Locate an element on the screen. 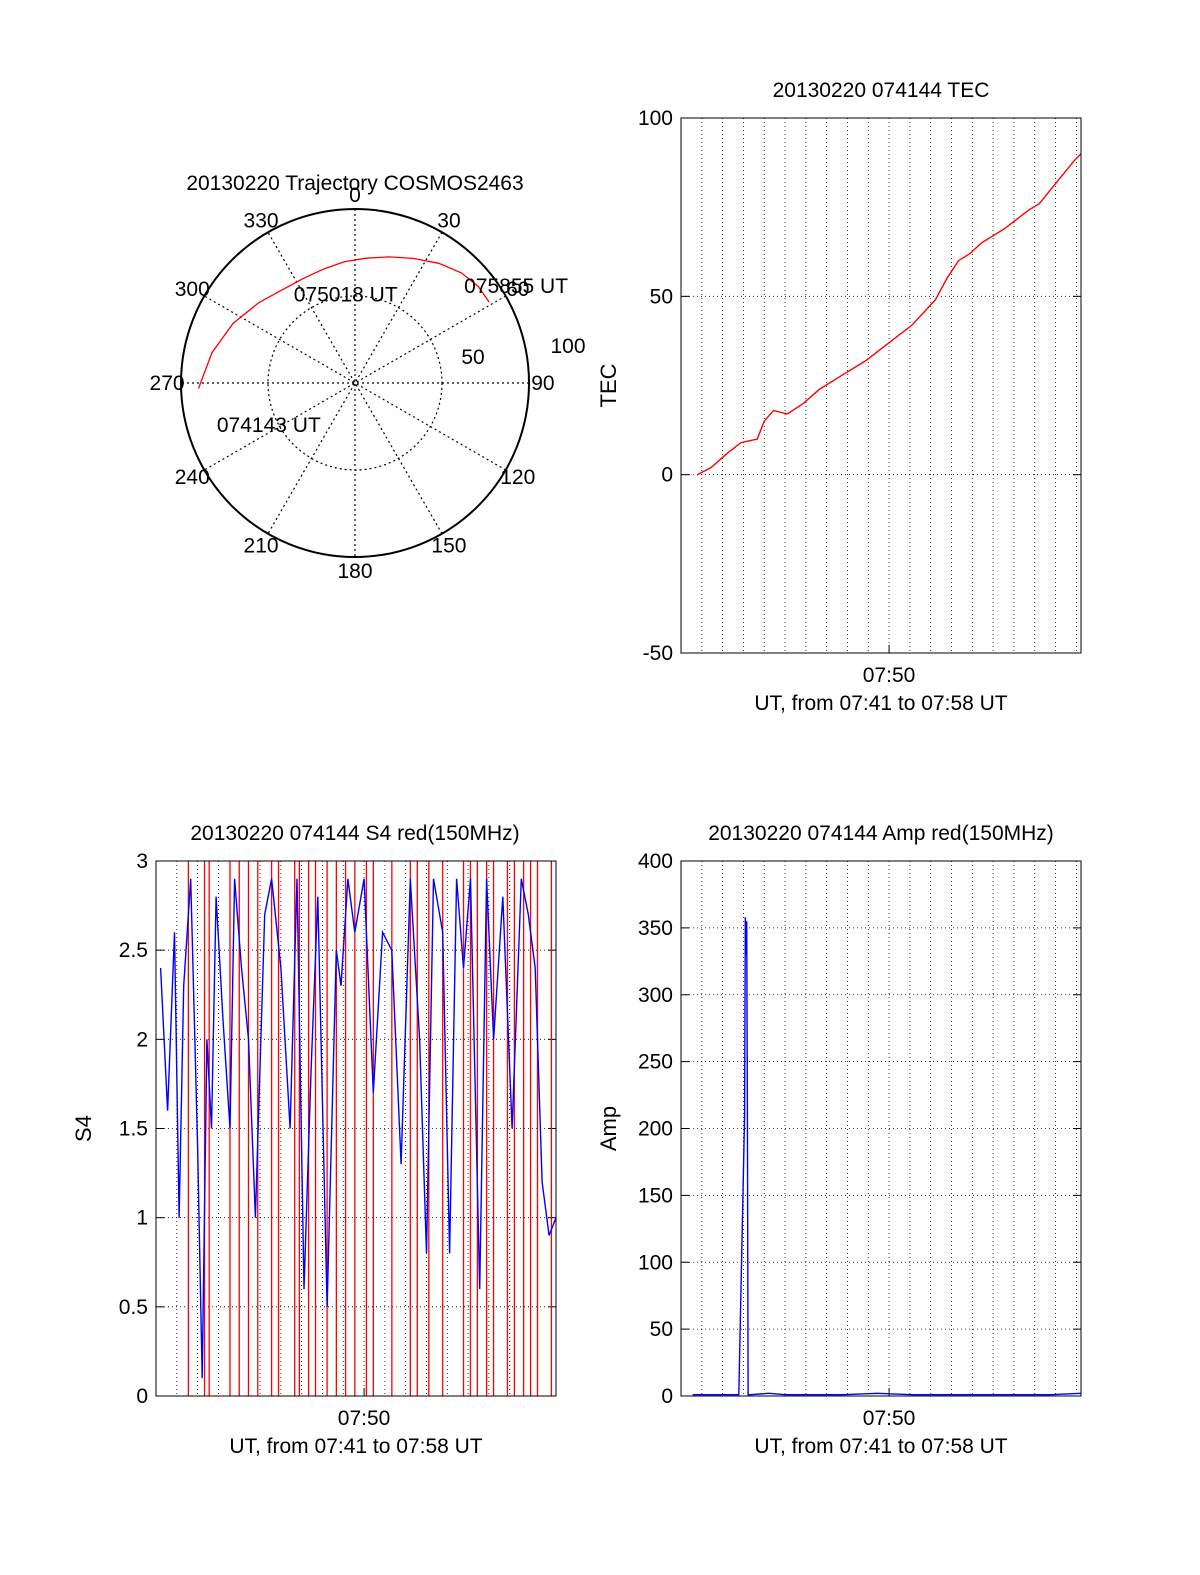 The image size is (1200, 1575). polar-grid is located at coordinates (355, 383).